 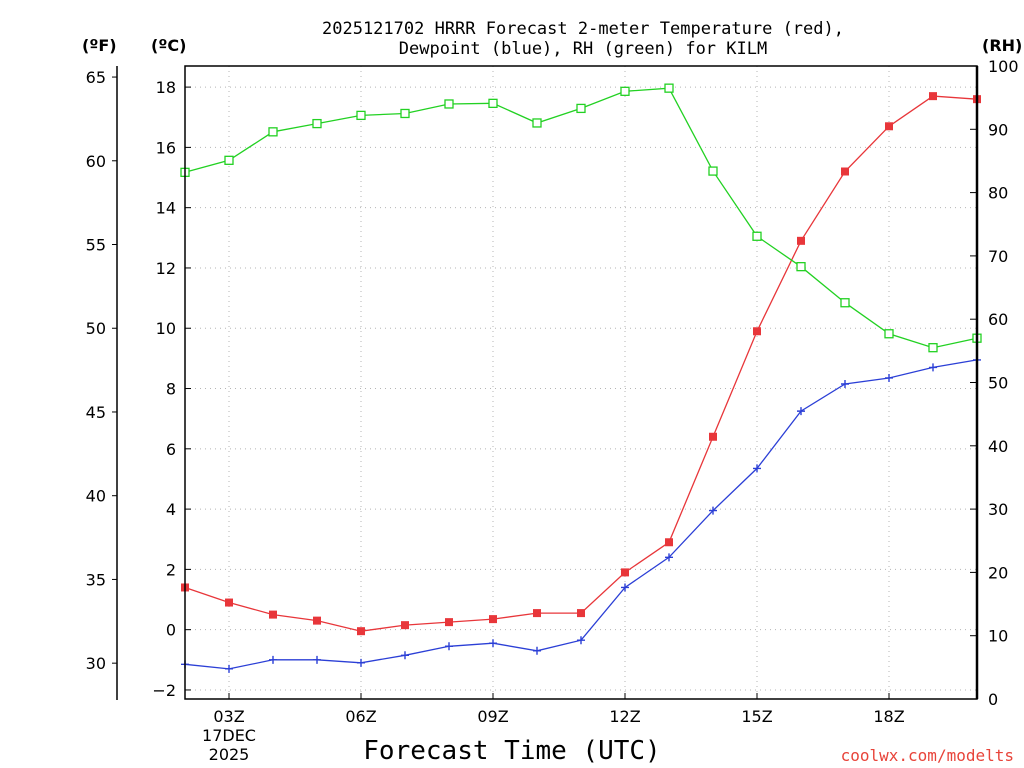 I want to click on rh-tick-label: 80, so click(x=998, y=193).